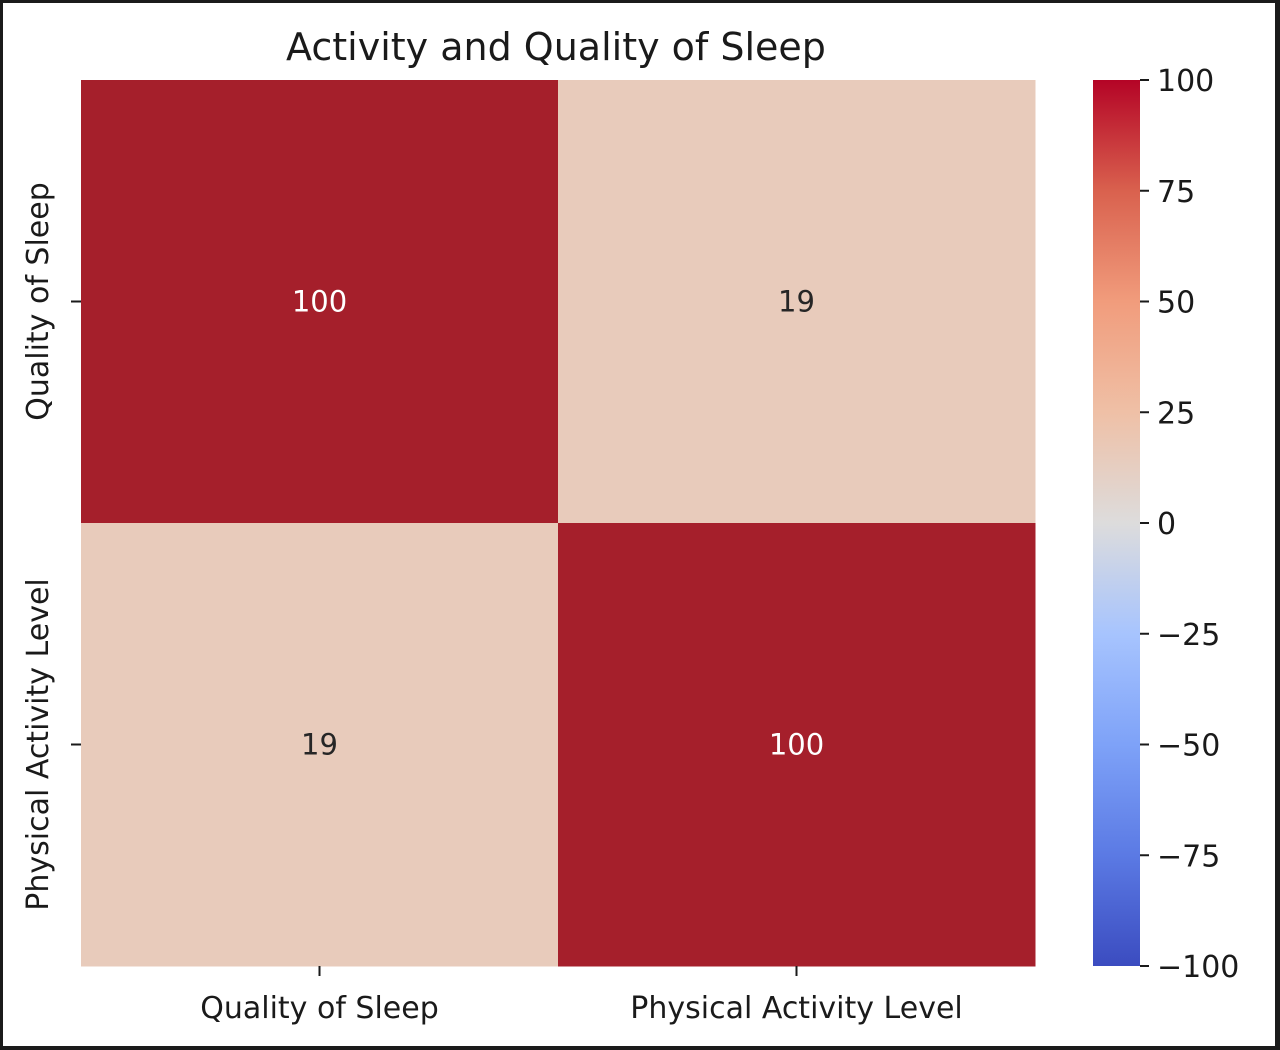  What do you see at coordinates (1188, 746) in the screenshot?
I see `colorbar-tick-label: −50` at bounding box center [1188, 746].